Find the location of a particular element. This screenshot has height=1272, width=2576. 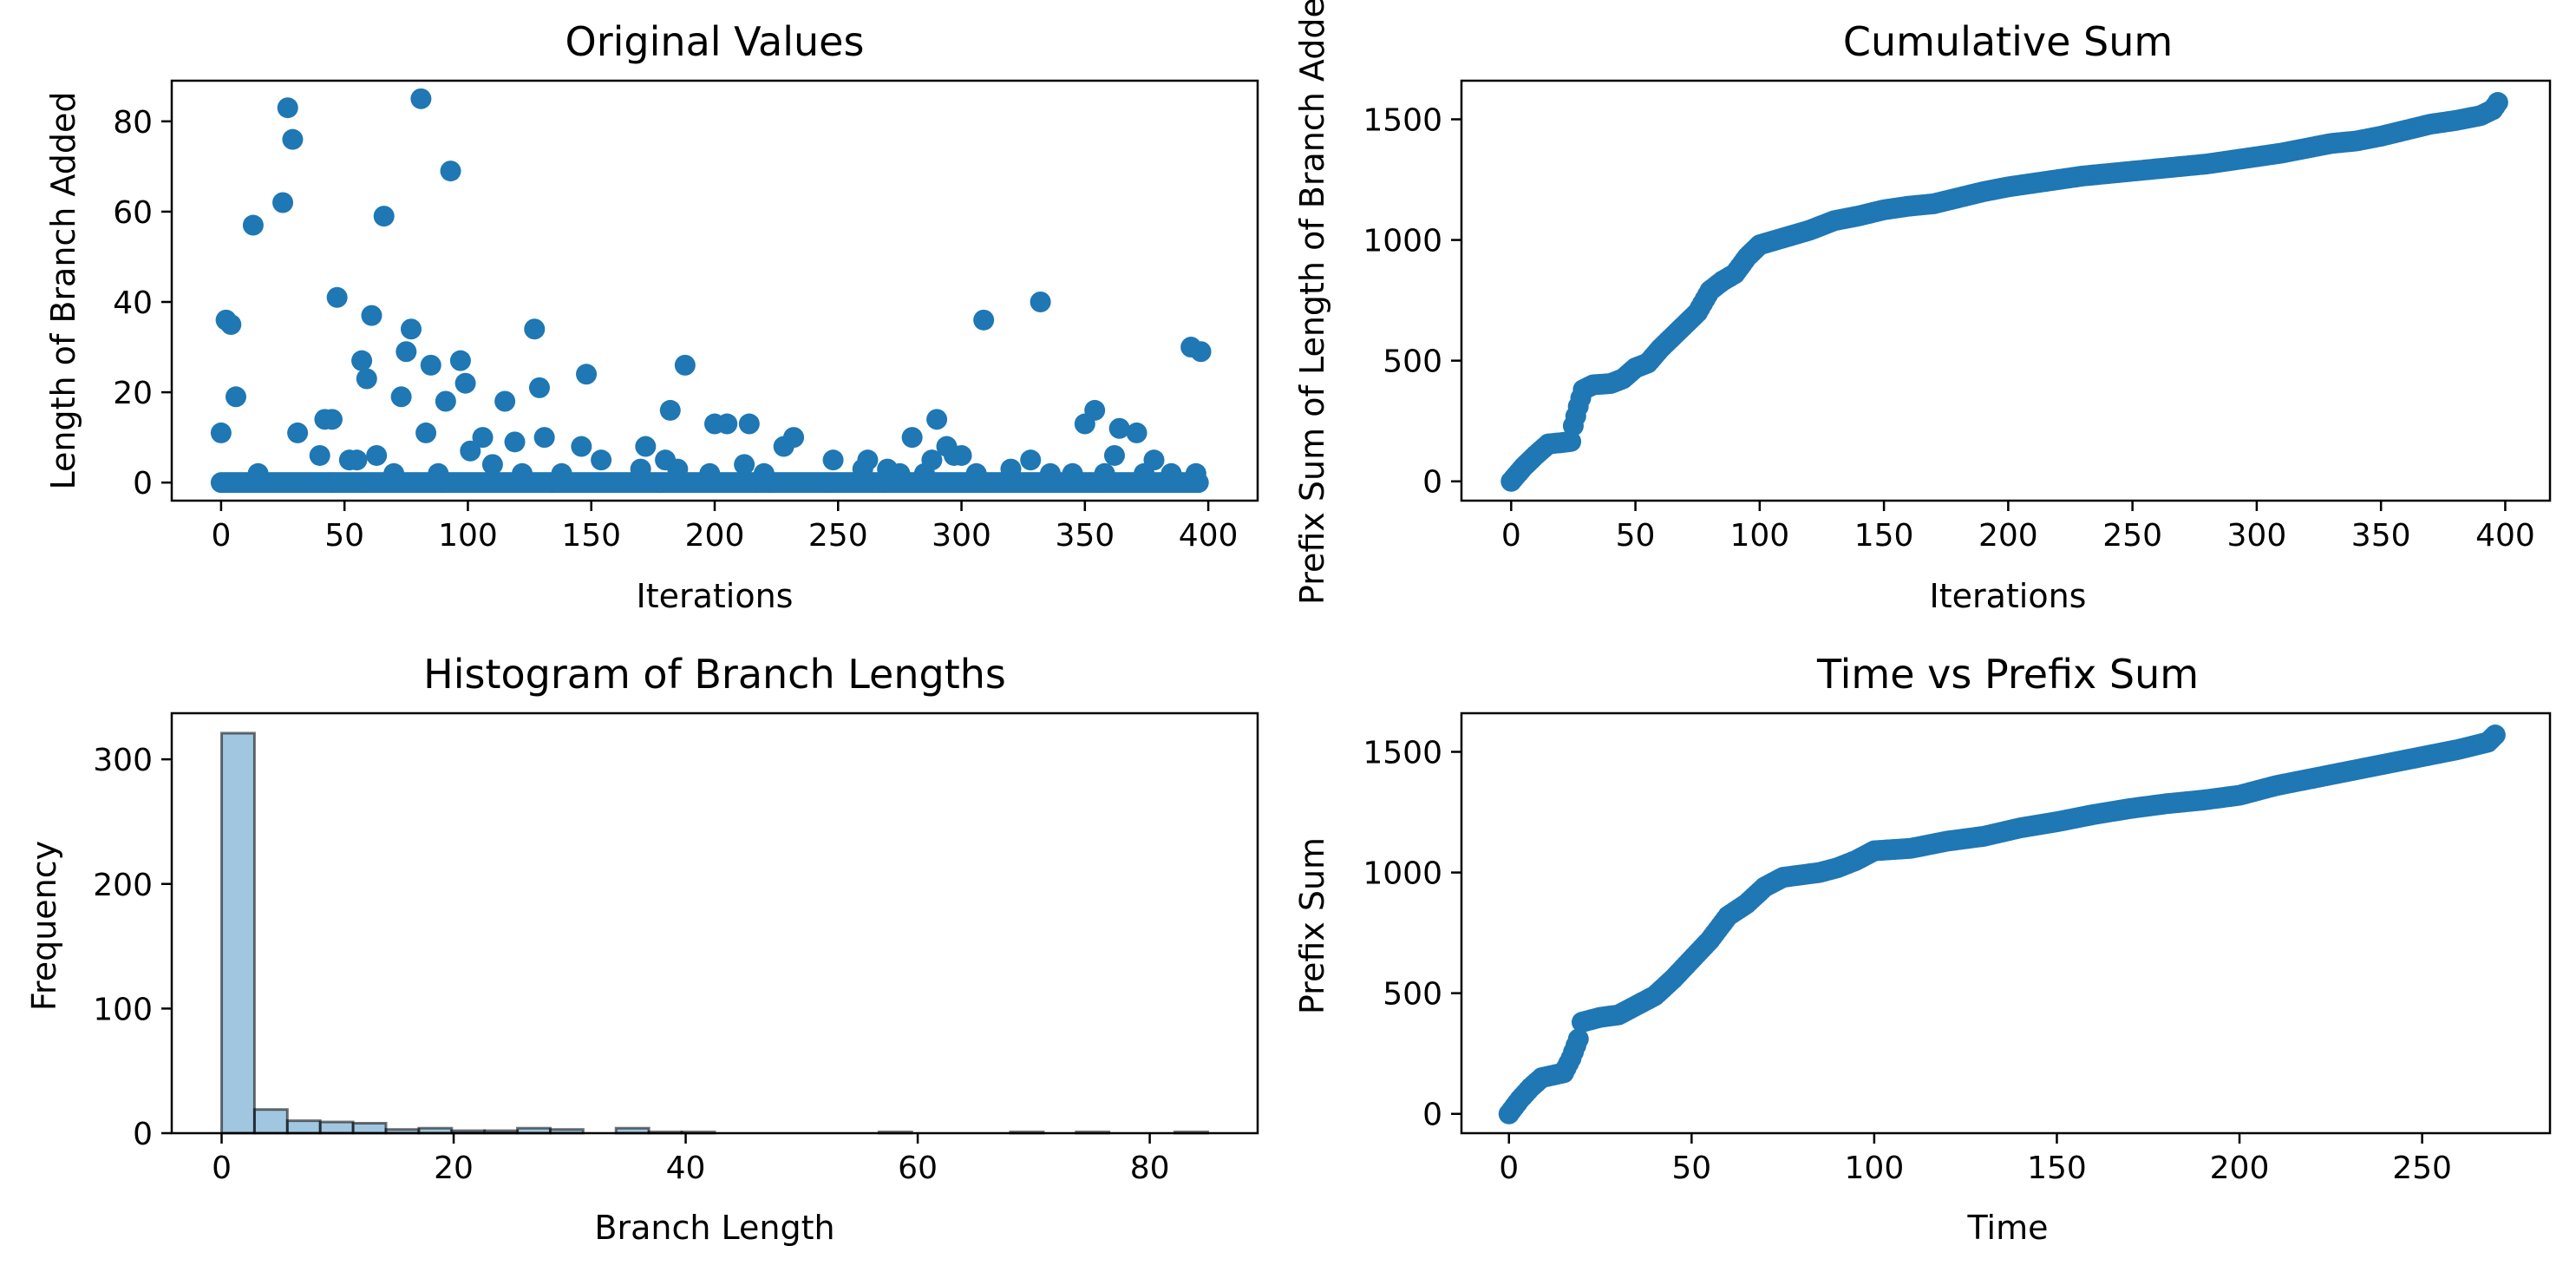

y-axis-label: Prefix Sum of Length of Branch Added is located at coordinates (1312, 302).